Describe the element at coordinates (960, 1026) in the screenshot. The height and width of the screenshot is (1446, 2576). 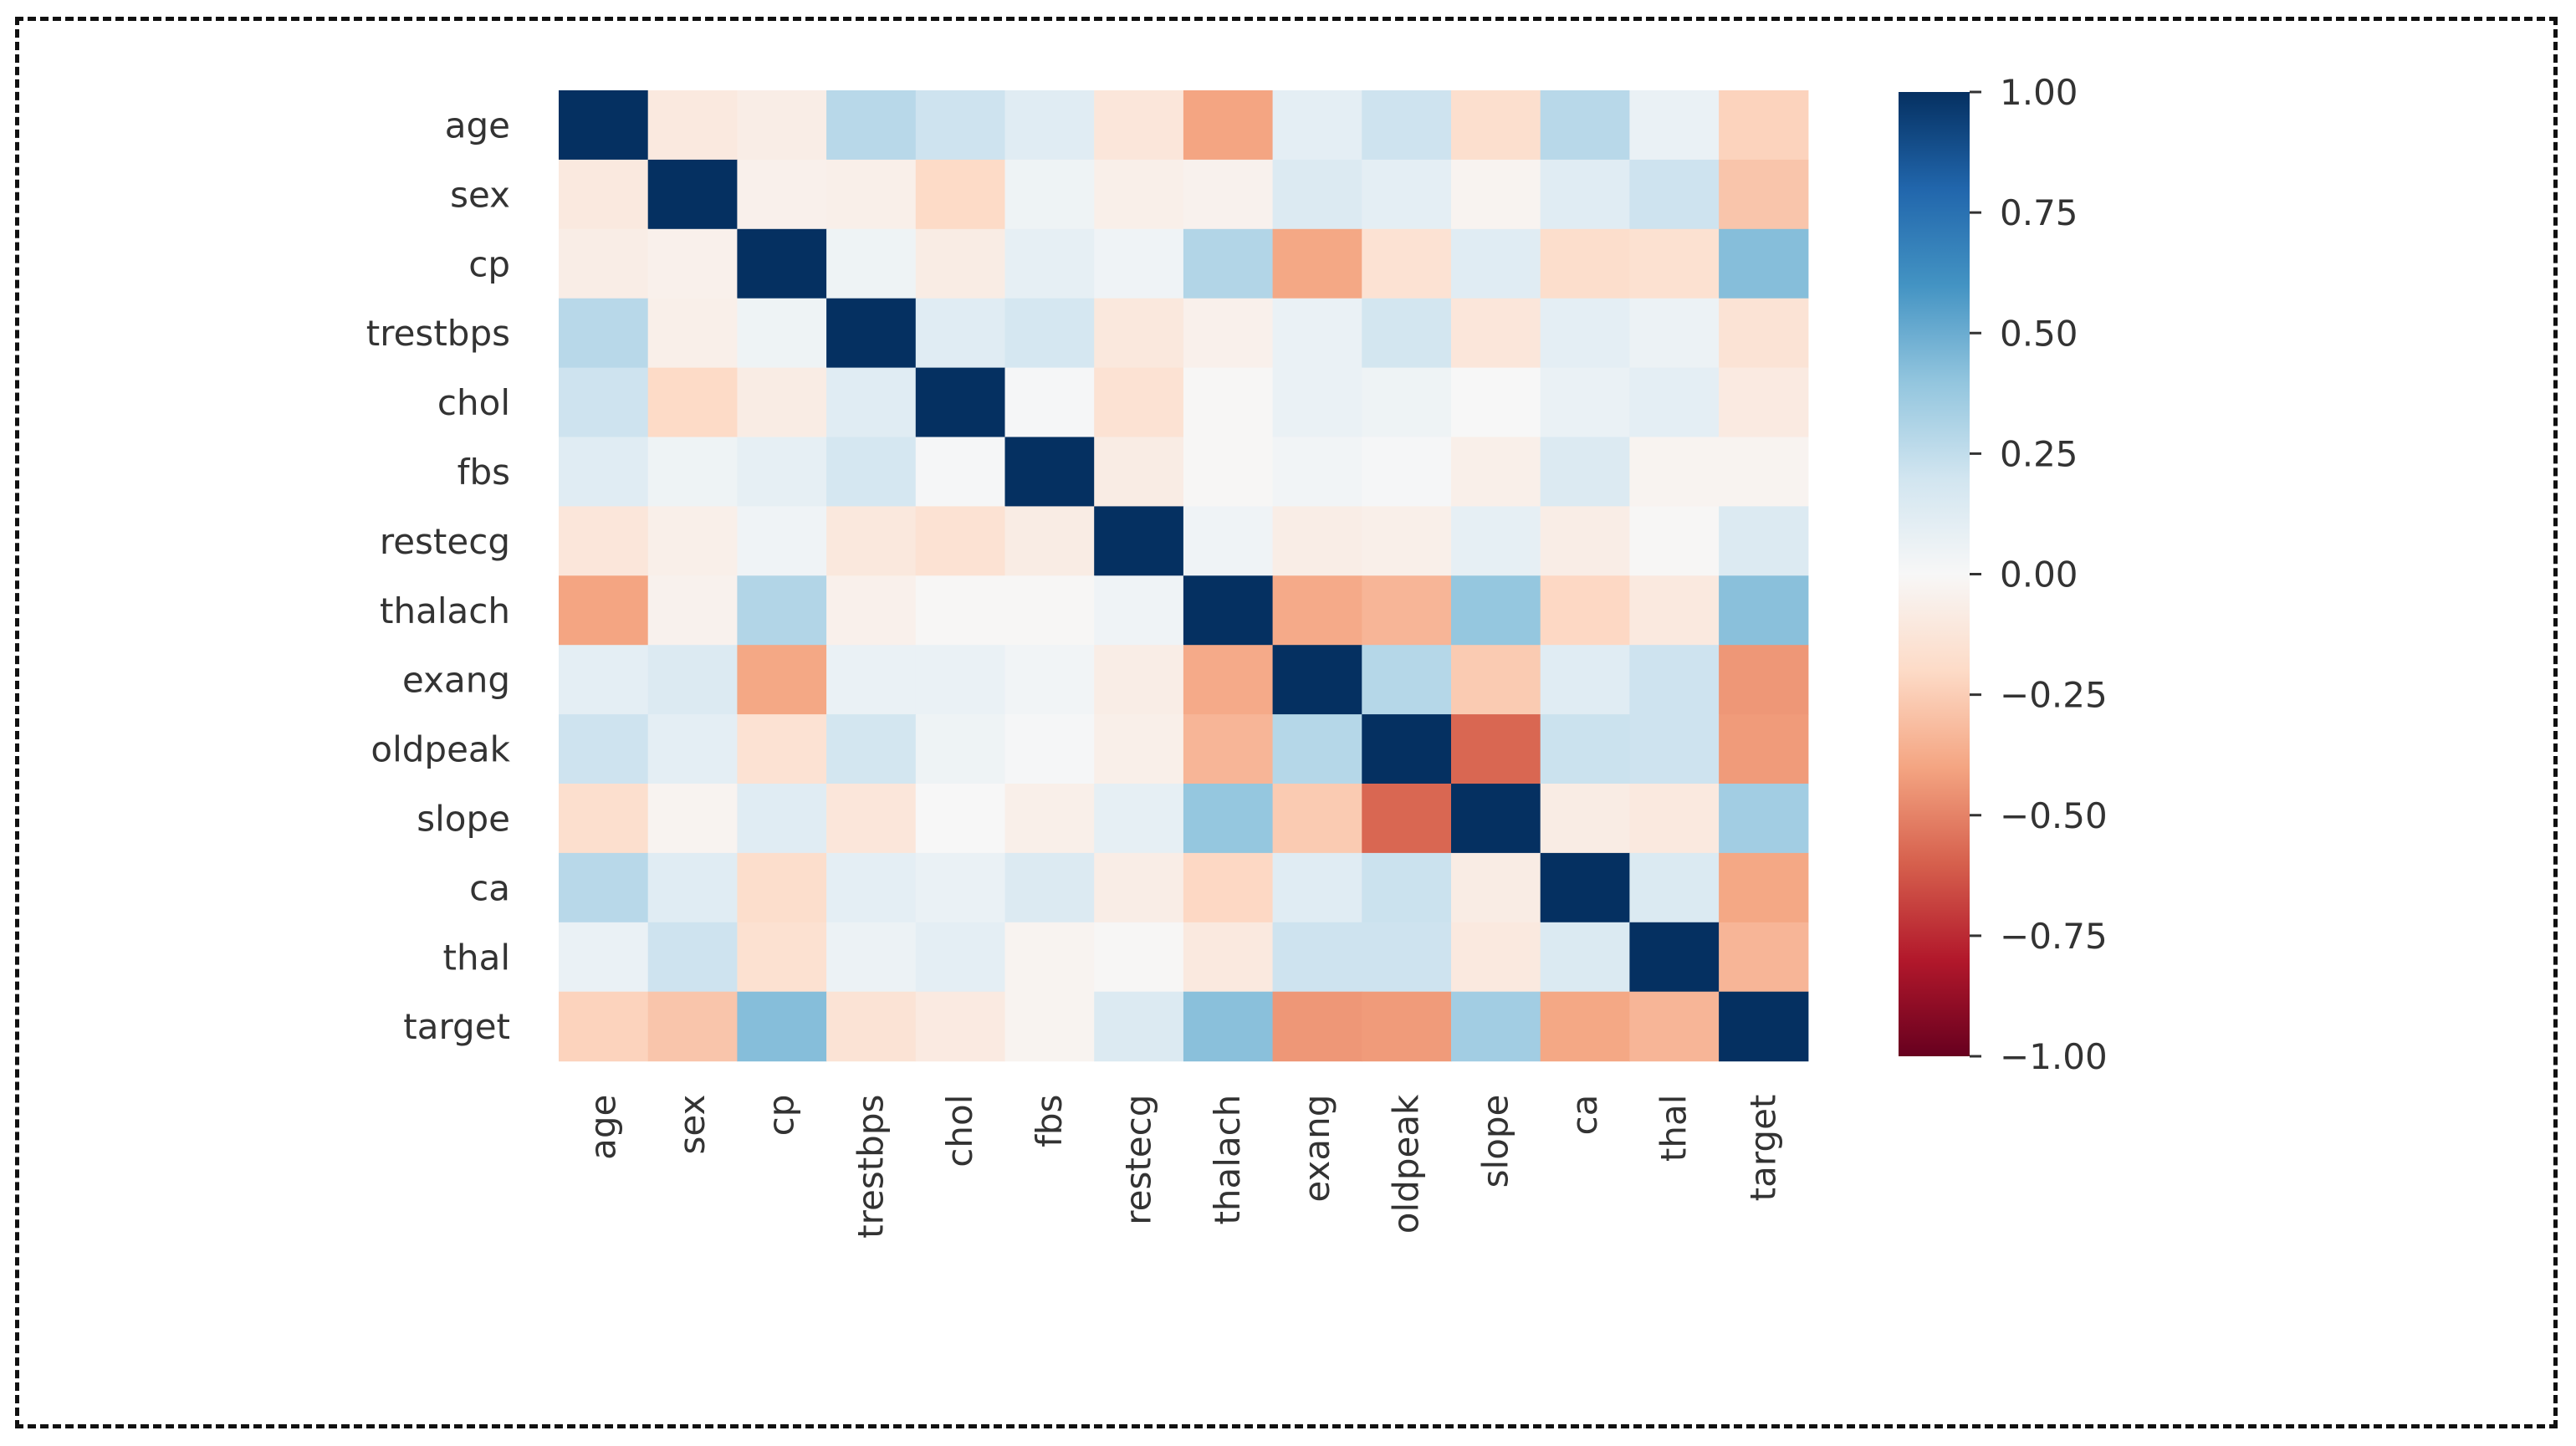
I see `heatmap-cell-target-chol` at that location.